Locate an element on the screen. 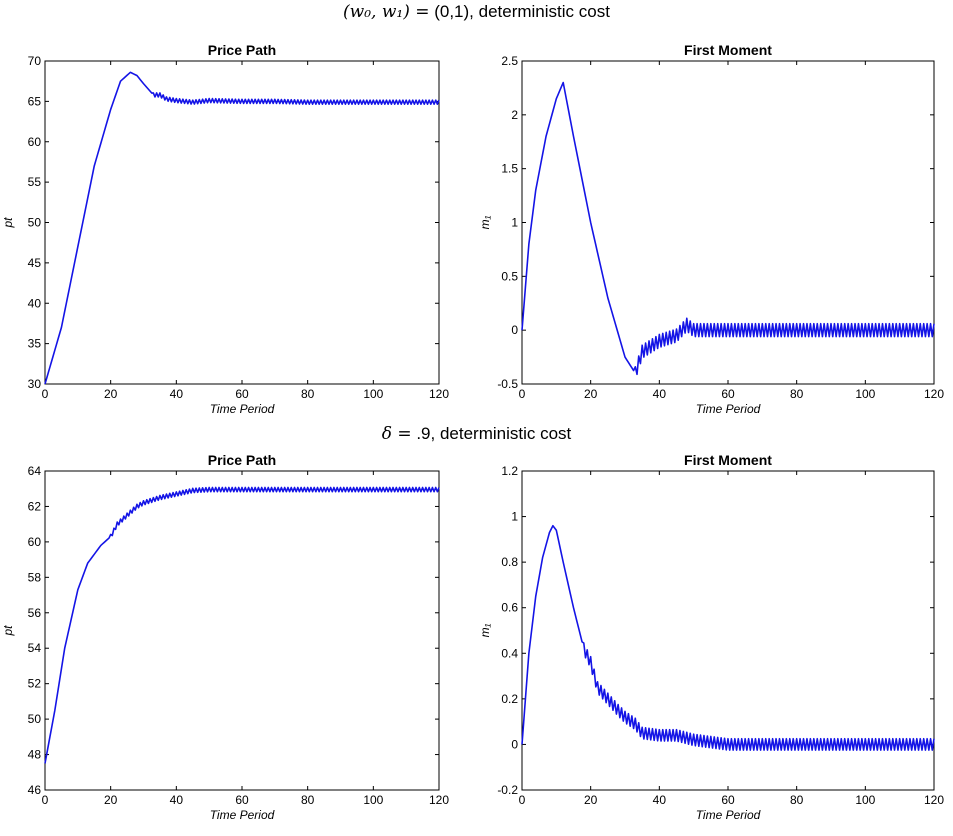 This screenshot has height=836, width=953. y-tick-label: 0.5 is located at coordinates (509, 276).